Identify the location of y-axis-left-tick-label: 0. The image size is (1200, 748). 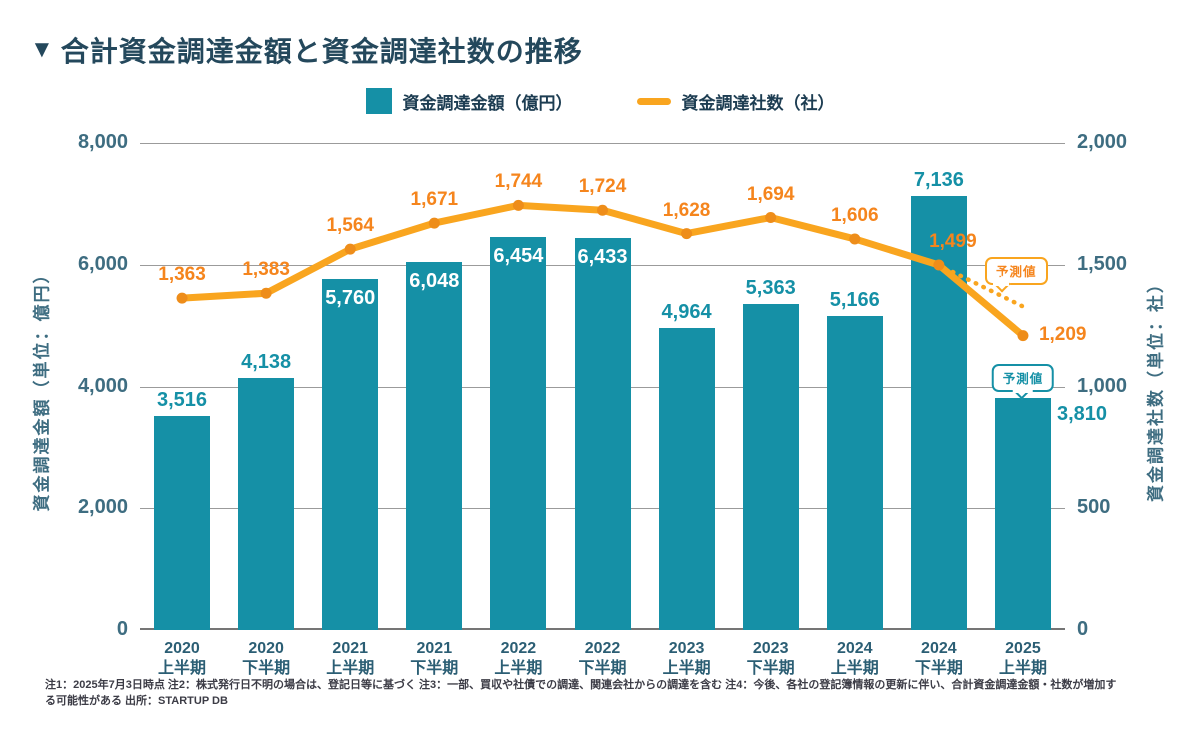
(122, 629).